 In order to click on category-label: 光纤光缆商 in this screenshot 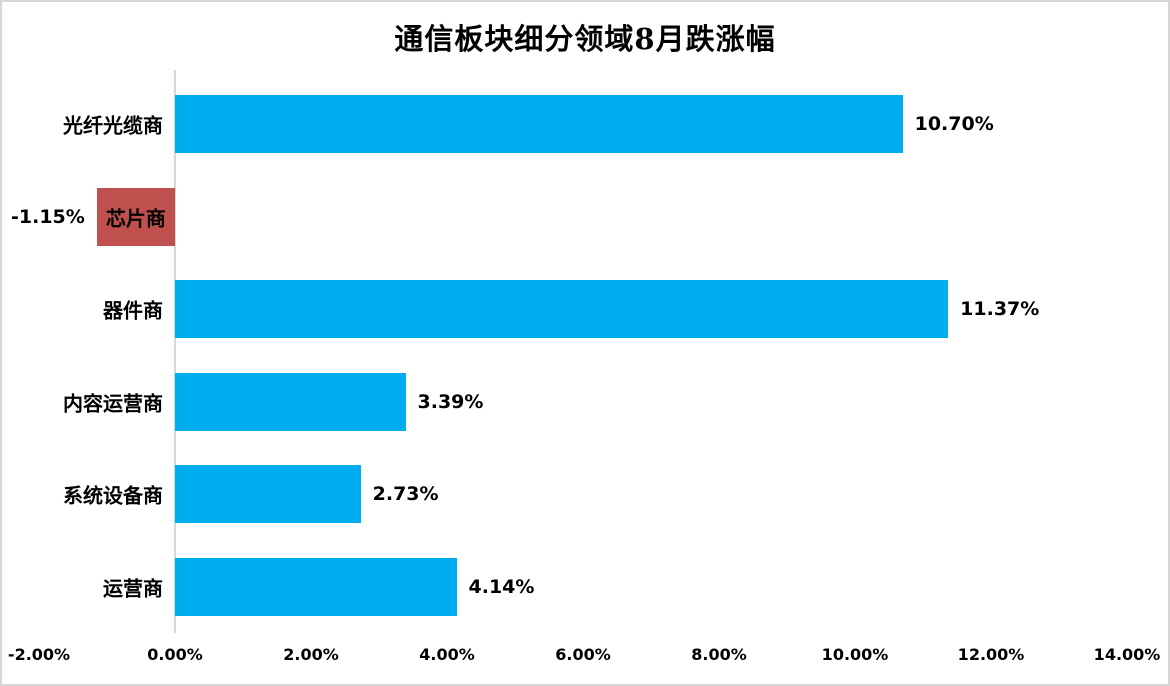, I will do `click(113, 125)`.